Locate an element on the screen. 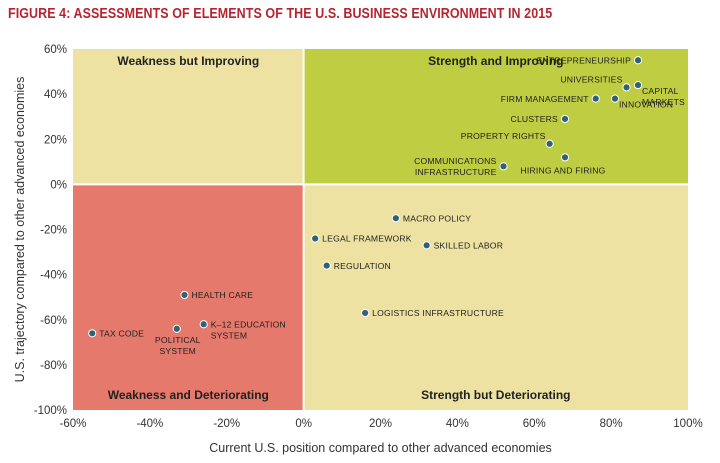 This screenshot has height=463, width=720. y-tick-label: -40% is located at coordinates (53, 276).